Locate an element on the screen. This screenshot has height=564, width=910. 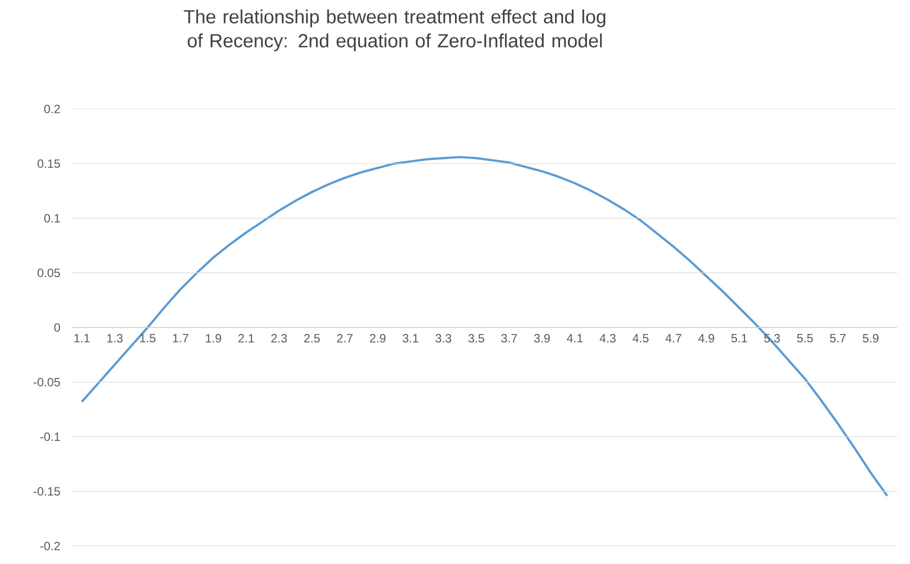
x-tick-label: 3.7 is located at coordinates (509, 338).